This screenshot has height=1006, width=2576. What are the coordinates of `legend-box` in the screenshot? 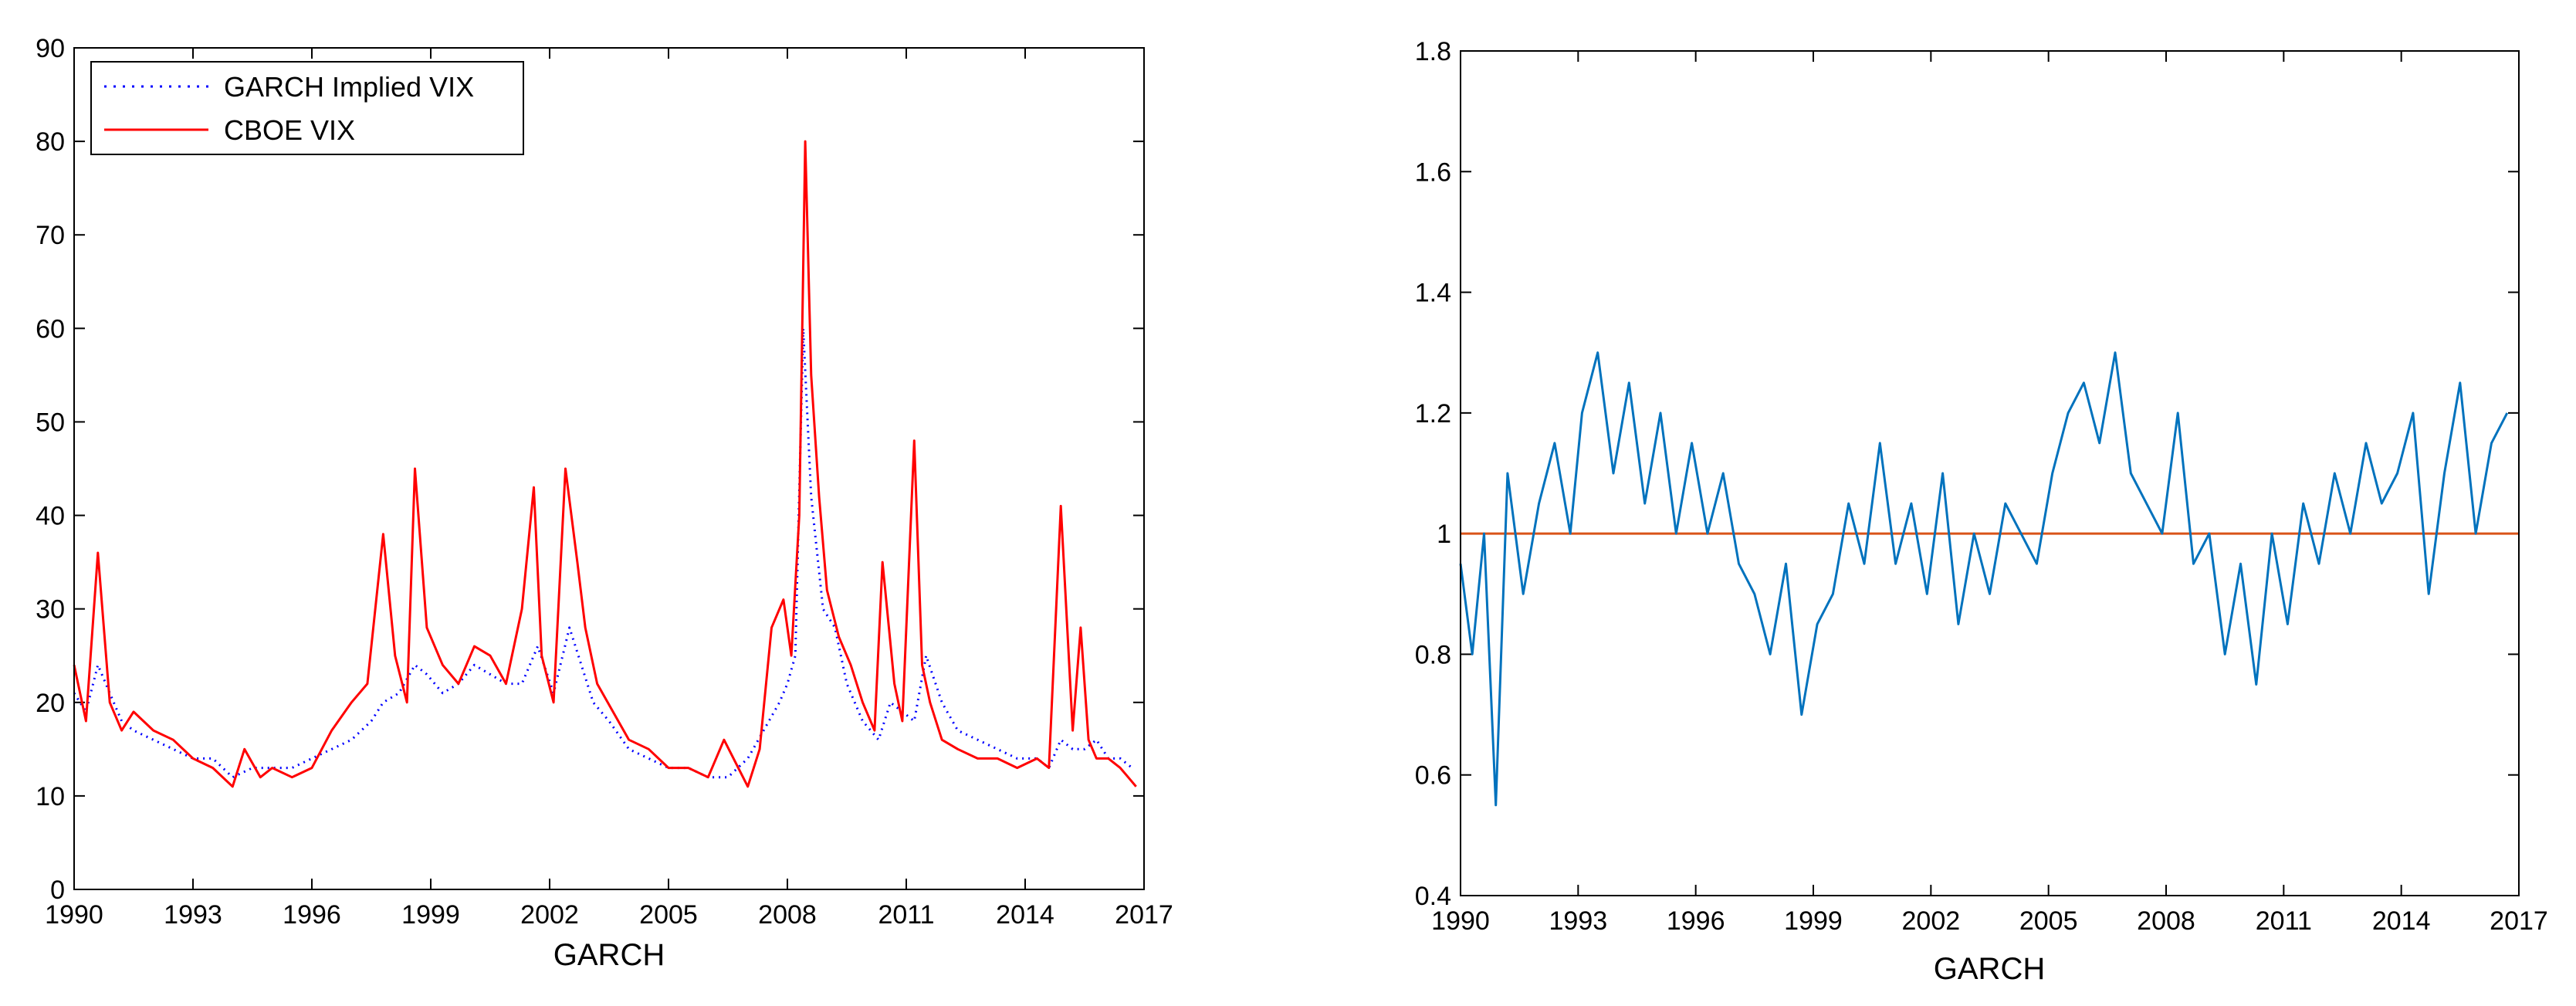 It's located at (307, 108).